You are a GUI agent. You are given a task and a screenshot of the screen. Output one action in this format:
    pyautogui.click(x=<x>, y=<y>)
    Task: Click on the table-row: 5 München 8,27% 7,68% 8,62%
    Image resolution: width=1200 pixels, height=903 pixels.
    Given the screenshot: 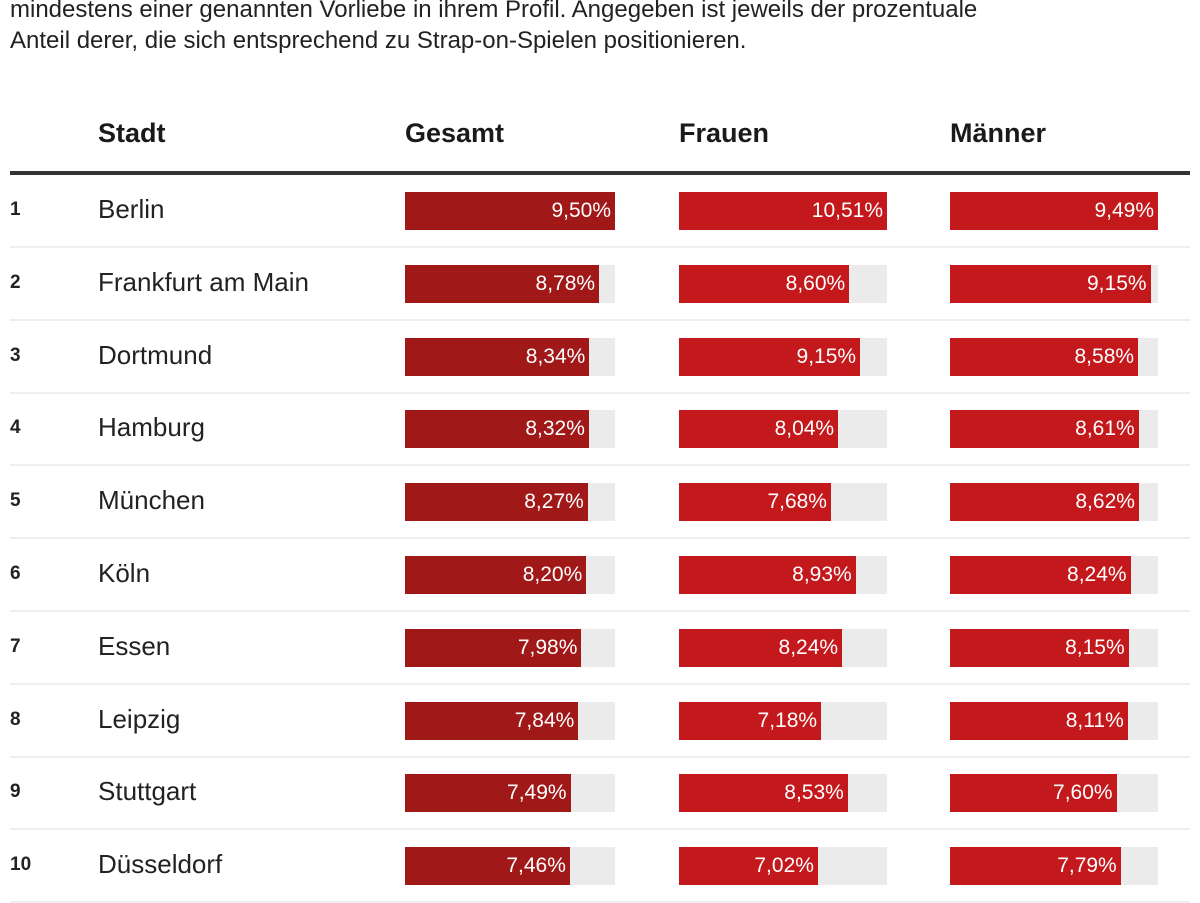 What is the action you would take?
    pyautogui.click(x=600, y=503)
    